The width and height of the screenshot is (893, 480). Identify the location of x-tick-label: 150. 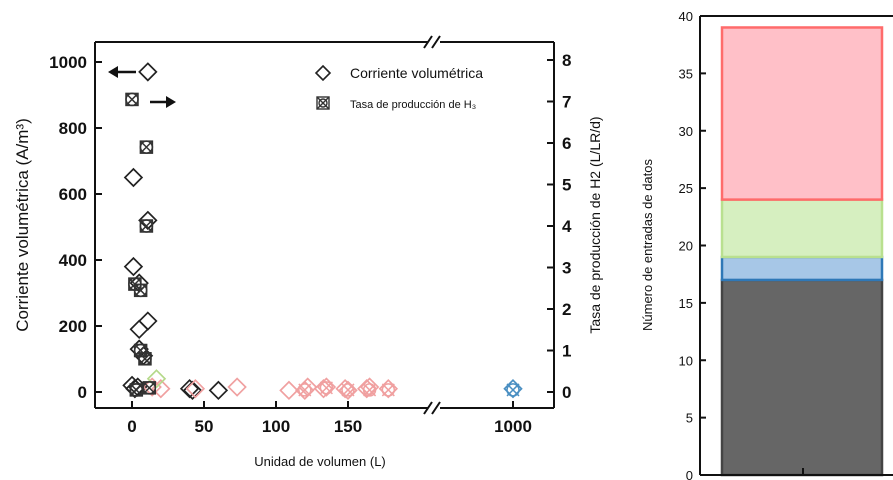
(348, 426).